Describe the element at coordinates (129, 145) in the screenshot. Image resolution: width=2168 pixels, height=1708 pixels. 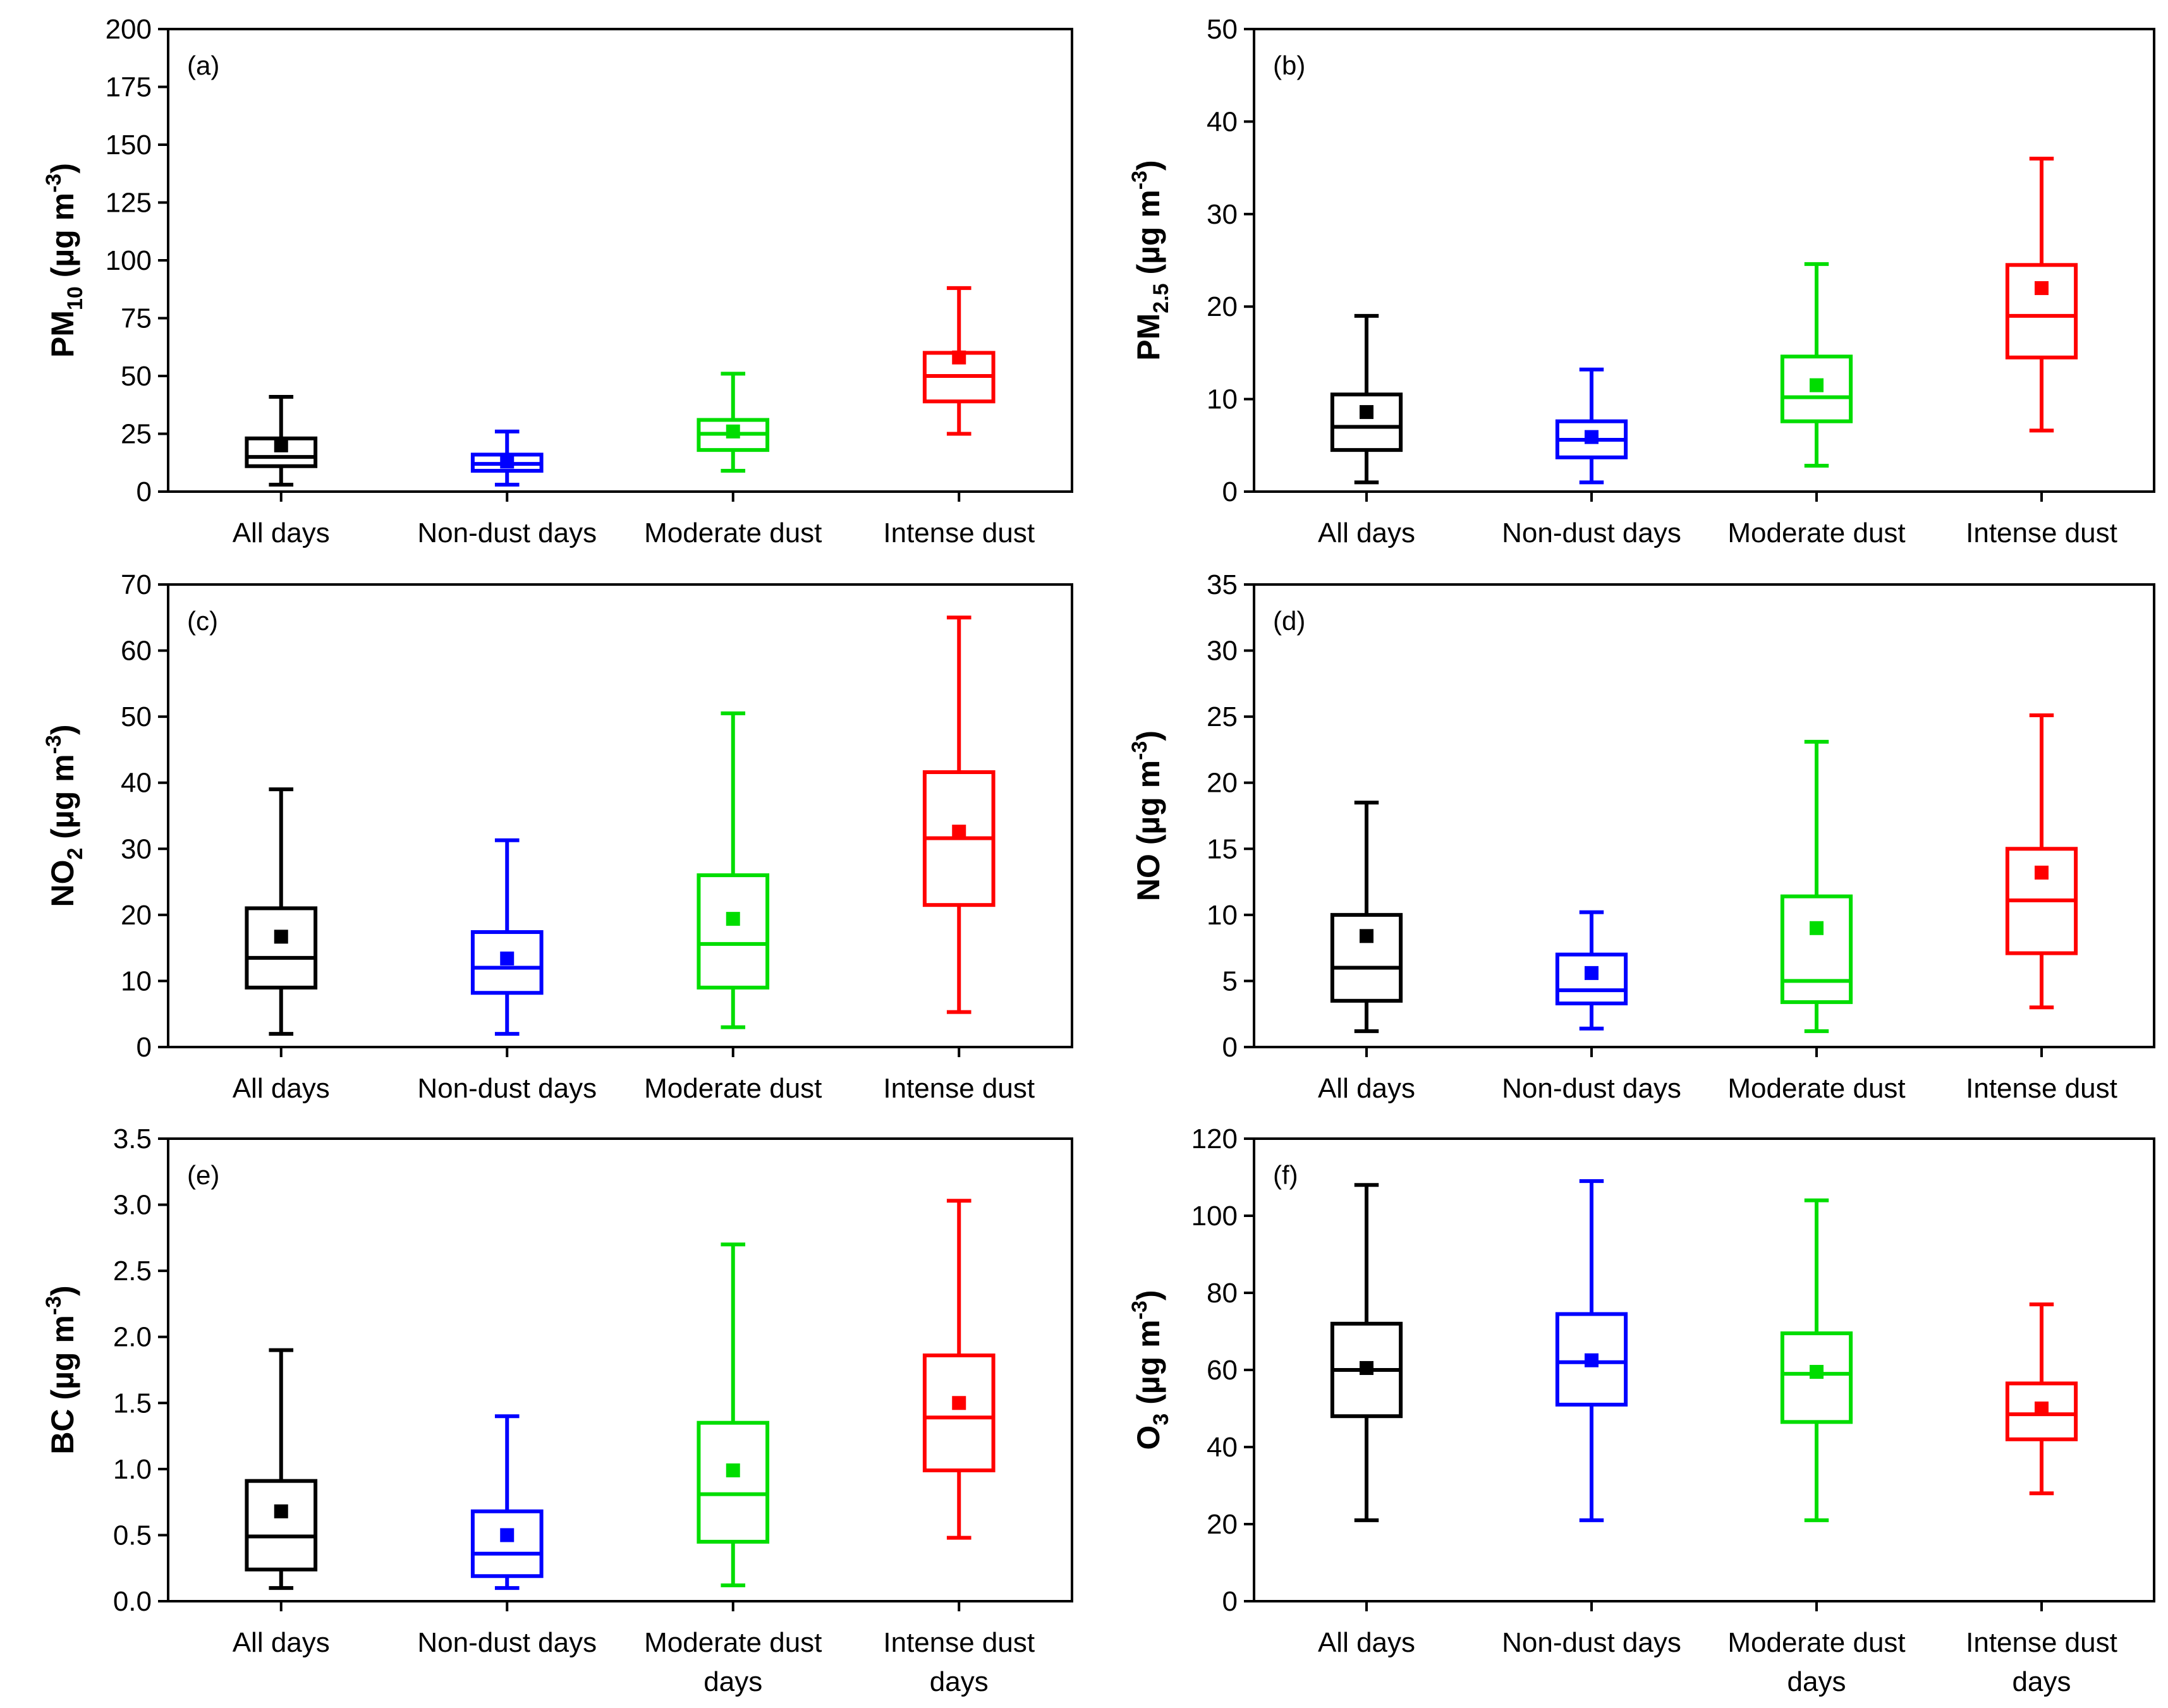
I see `y-tick-label: 150` at that location.